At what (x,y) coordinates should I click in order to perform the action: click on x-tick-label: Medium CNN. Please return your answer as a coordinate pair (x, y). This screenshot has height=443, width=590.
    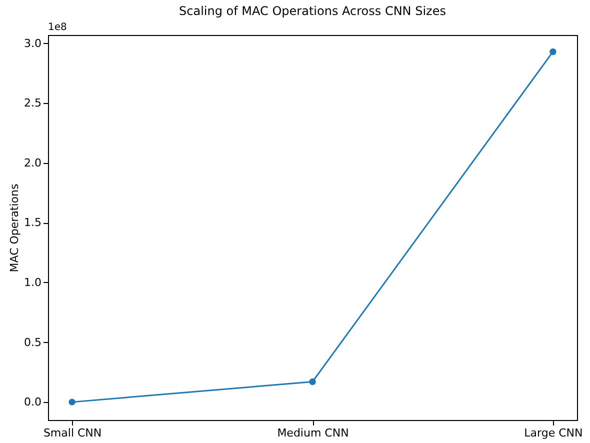
    Looking at the image, I should click on (313, 433).